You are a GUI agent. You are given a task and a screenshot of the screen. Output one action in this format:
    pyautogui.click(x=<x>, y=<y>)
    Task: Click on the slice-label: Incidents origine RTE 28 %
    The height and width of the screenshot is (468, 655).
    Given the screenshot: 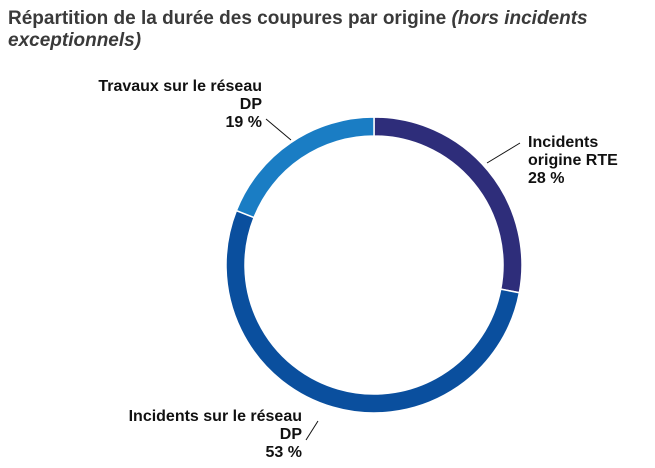 What is the action you would take?
    pyautogui.click(x=590, y=161)
    